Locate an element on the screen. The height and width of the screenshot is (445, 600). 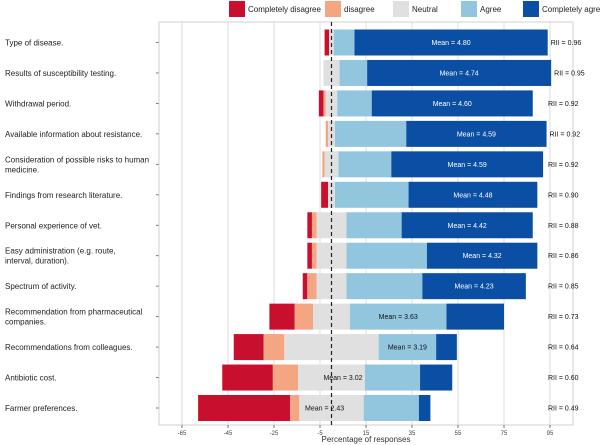
legend-label: Agree is located at coordinates (491, 9).